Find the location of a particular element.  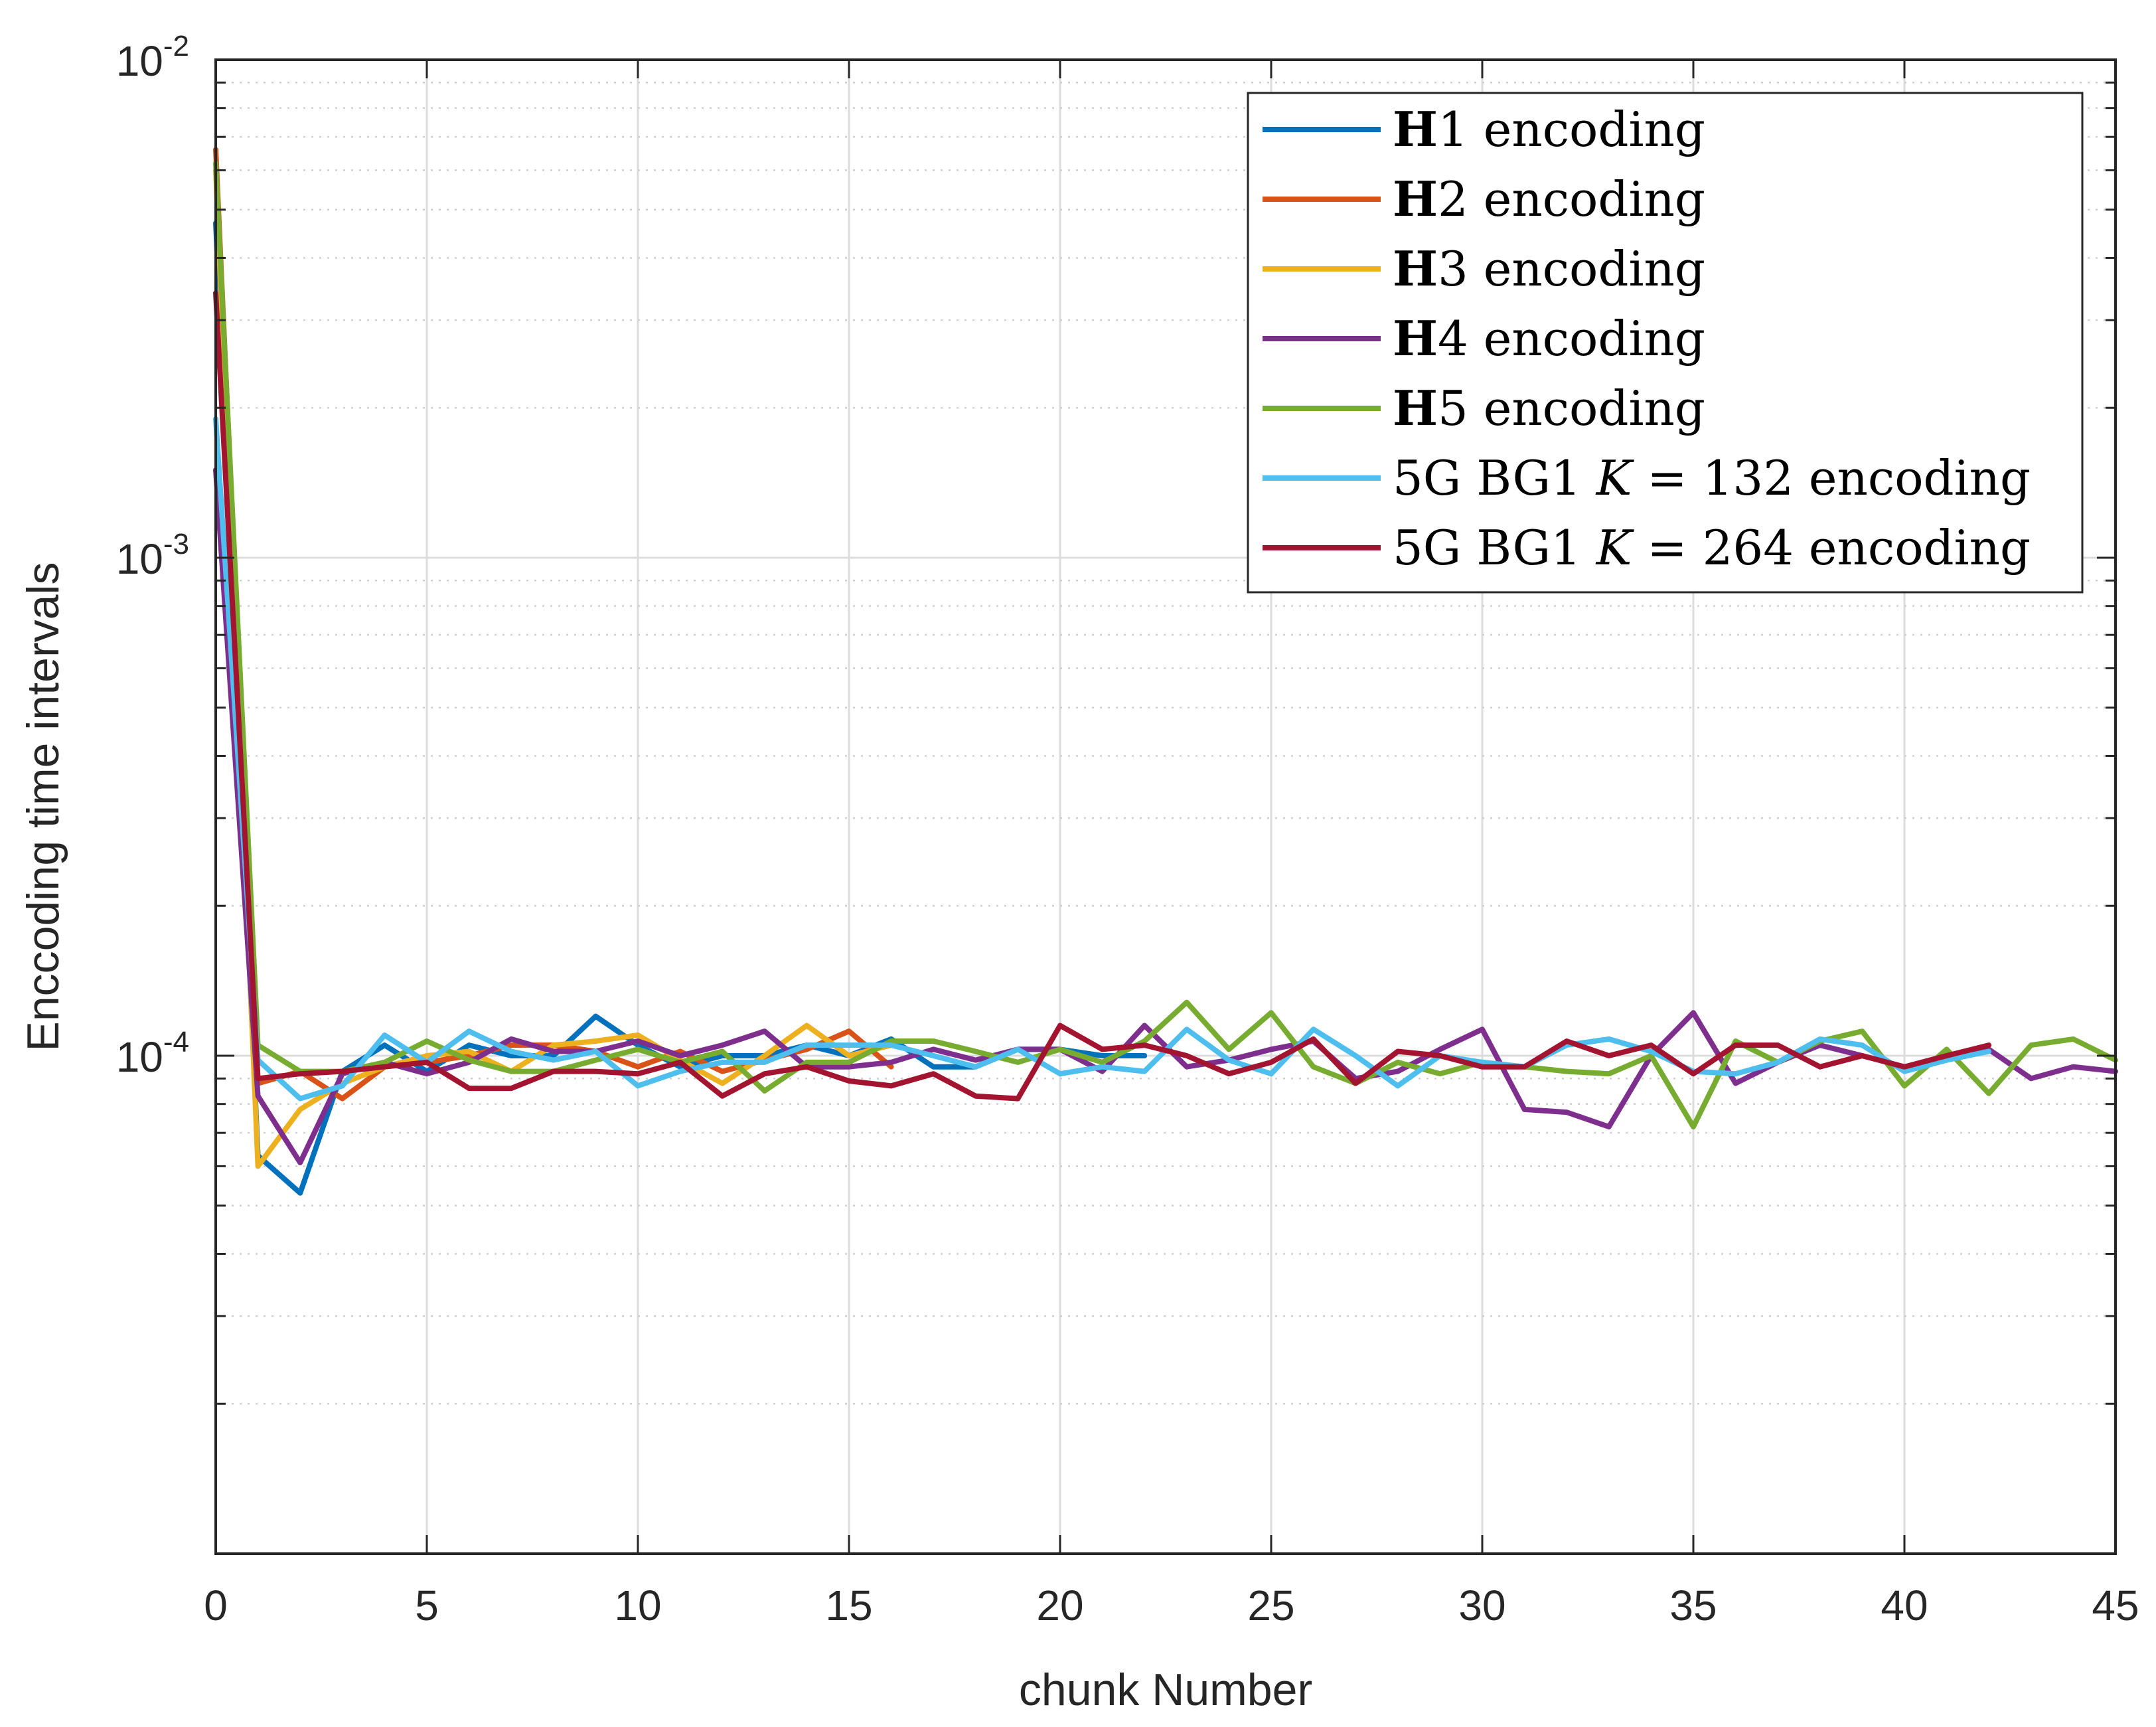

legend-label-2: H2 encoding is located at coordinates (1549, 199).